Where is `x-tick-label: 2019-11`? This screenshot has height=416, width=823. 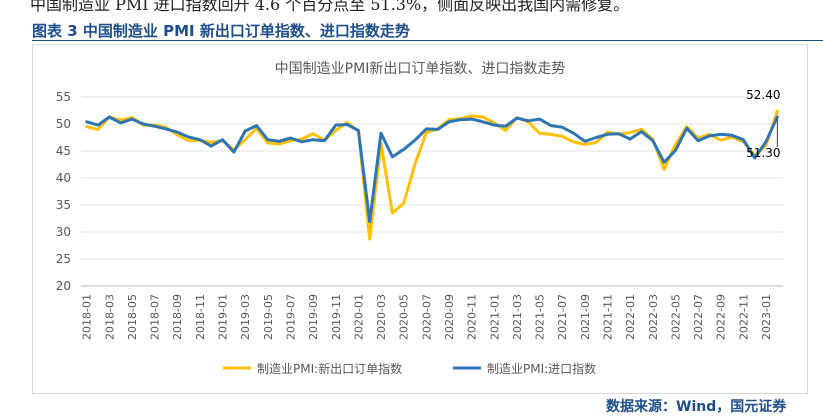
x-tick-label: 2019-11 is located at coordinates (336, 317).